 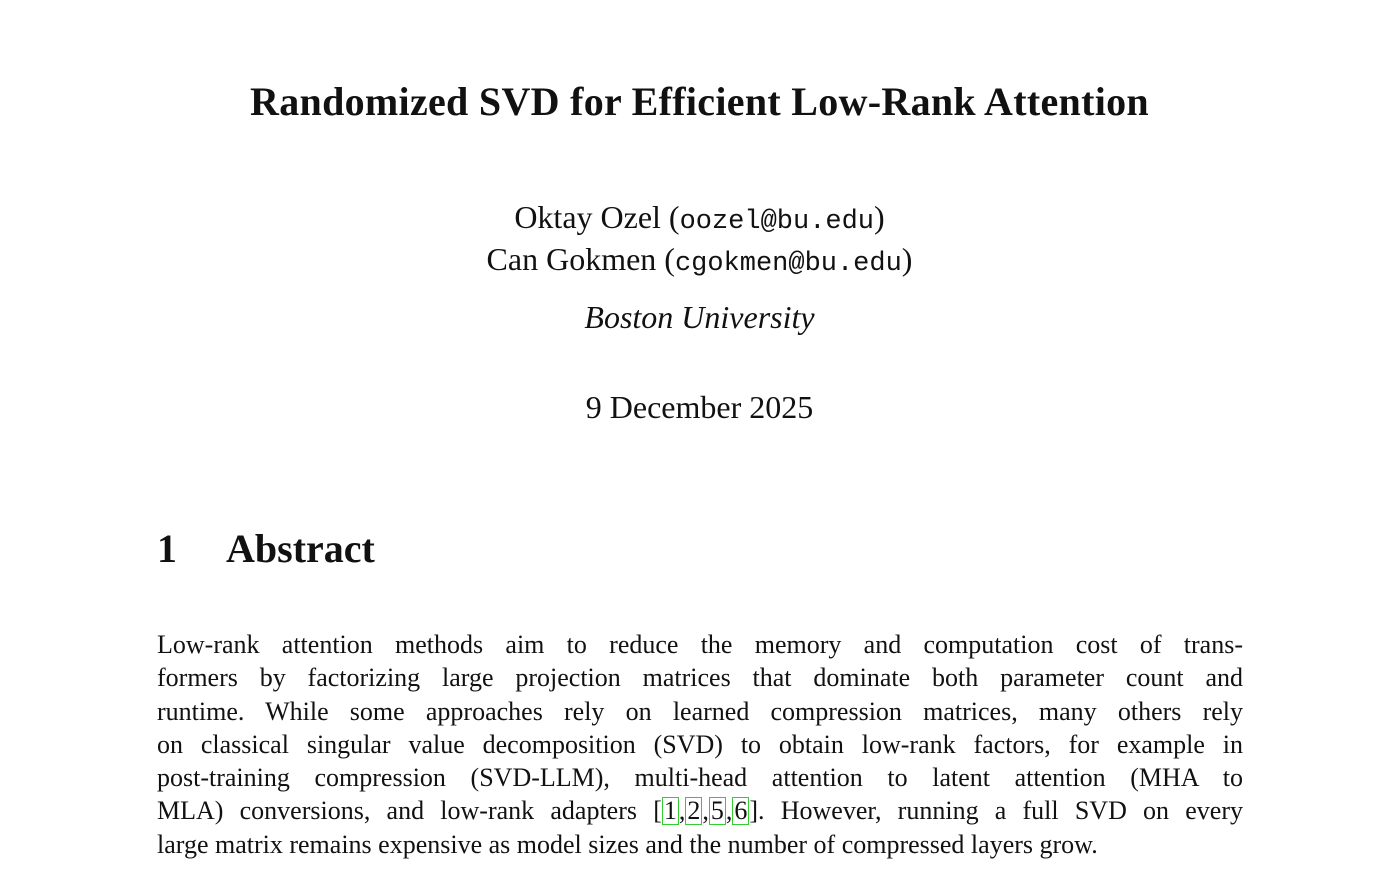 What do you see at coordinates (300, 548) in the screenshot?
I see `section-title: Abstract` at bounding box center [300, 548].